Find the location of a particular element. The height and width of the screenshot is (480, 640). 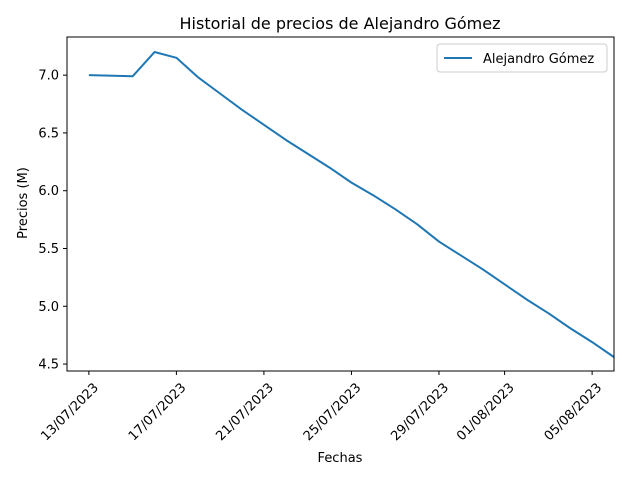

legend-label: Alejandro Gómez is located at coordinates (538, 59).